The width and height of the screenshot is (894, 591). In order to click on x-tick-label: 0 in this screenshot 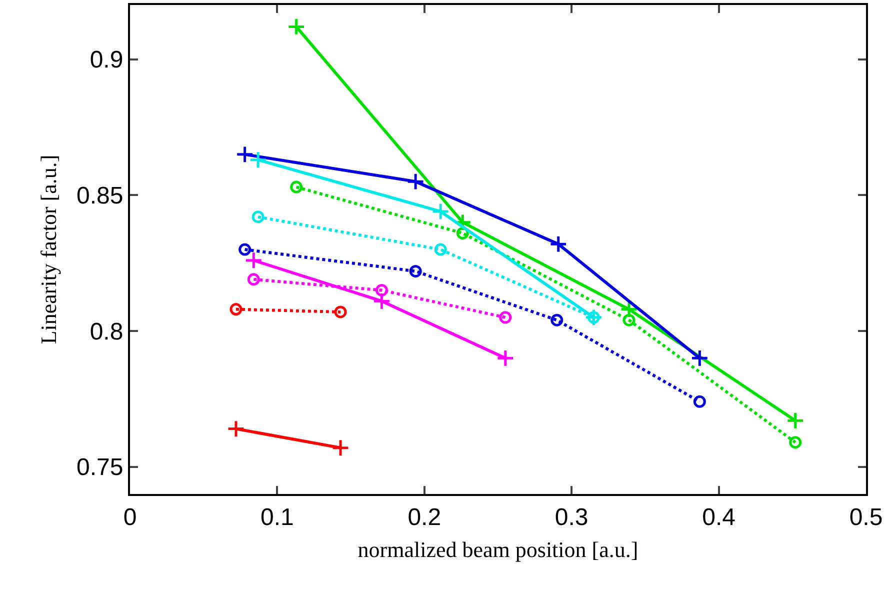, I will do `click(130, 517)`.